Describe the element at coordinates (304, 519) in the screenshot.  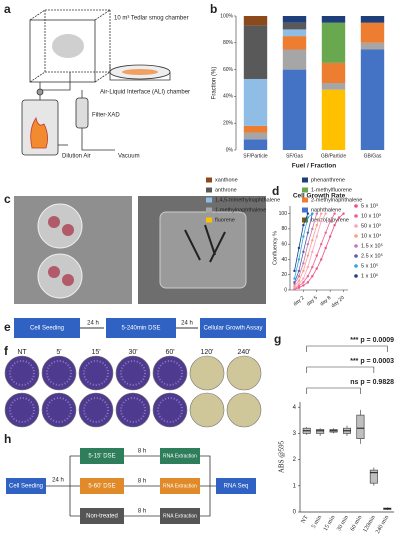
I see `x-tick-label: NT` at that location.